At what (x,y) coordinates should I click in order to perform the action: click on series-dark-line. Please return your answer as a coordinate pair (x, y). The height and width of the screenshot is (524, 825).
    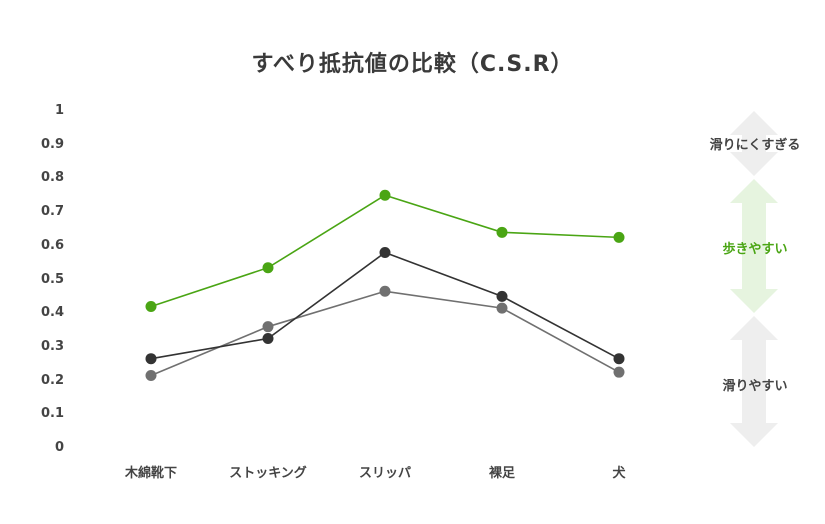
    Looking at the image, I should click on (385, 305).